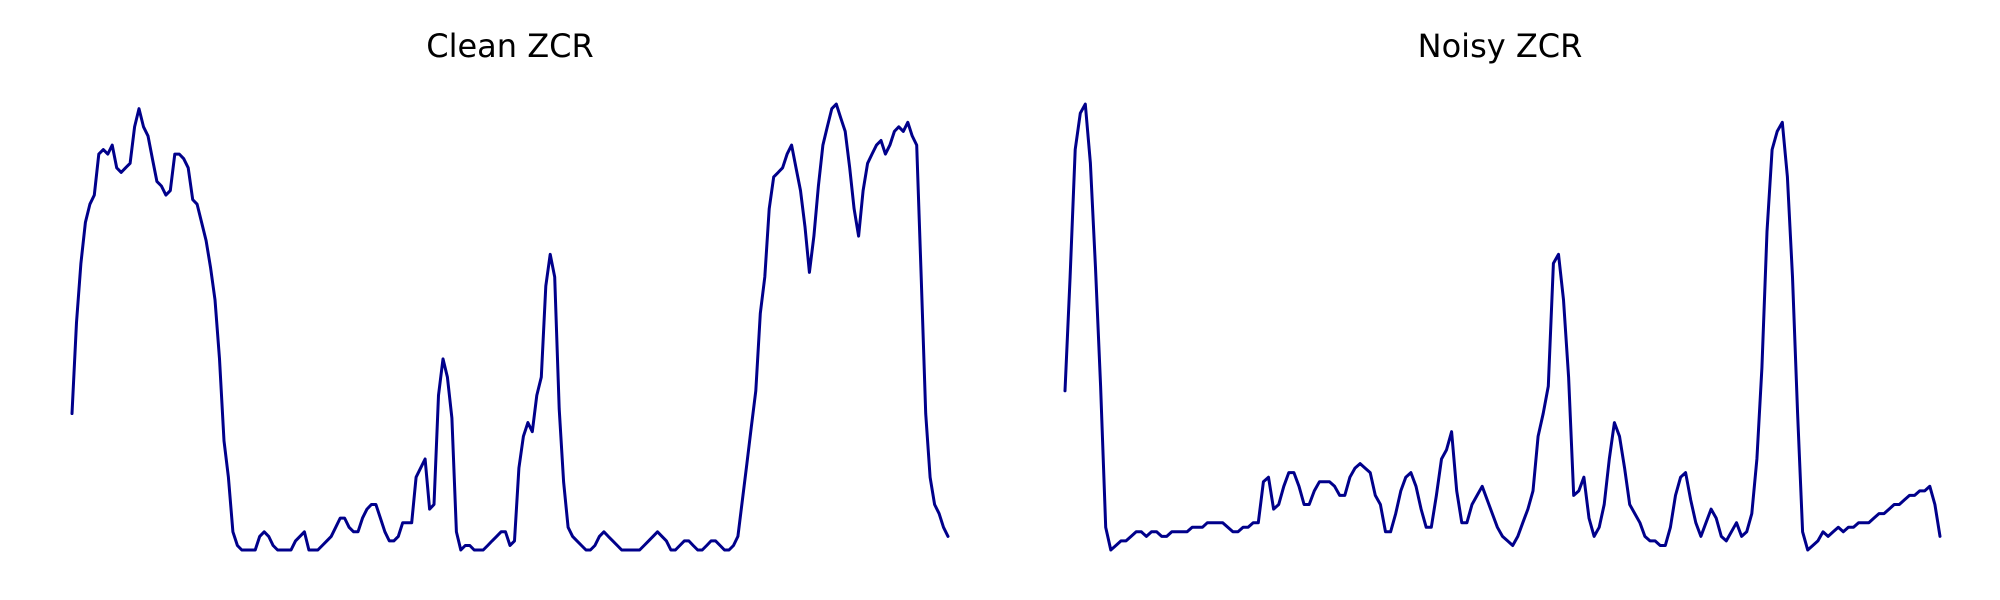  Describe the element at coordinates (509, 46) in the screenshot. I see `clean-zcr-title: Clean ZCR` at that location.